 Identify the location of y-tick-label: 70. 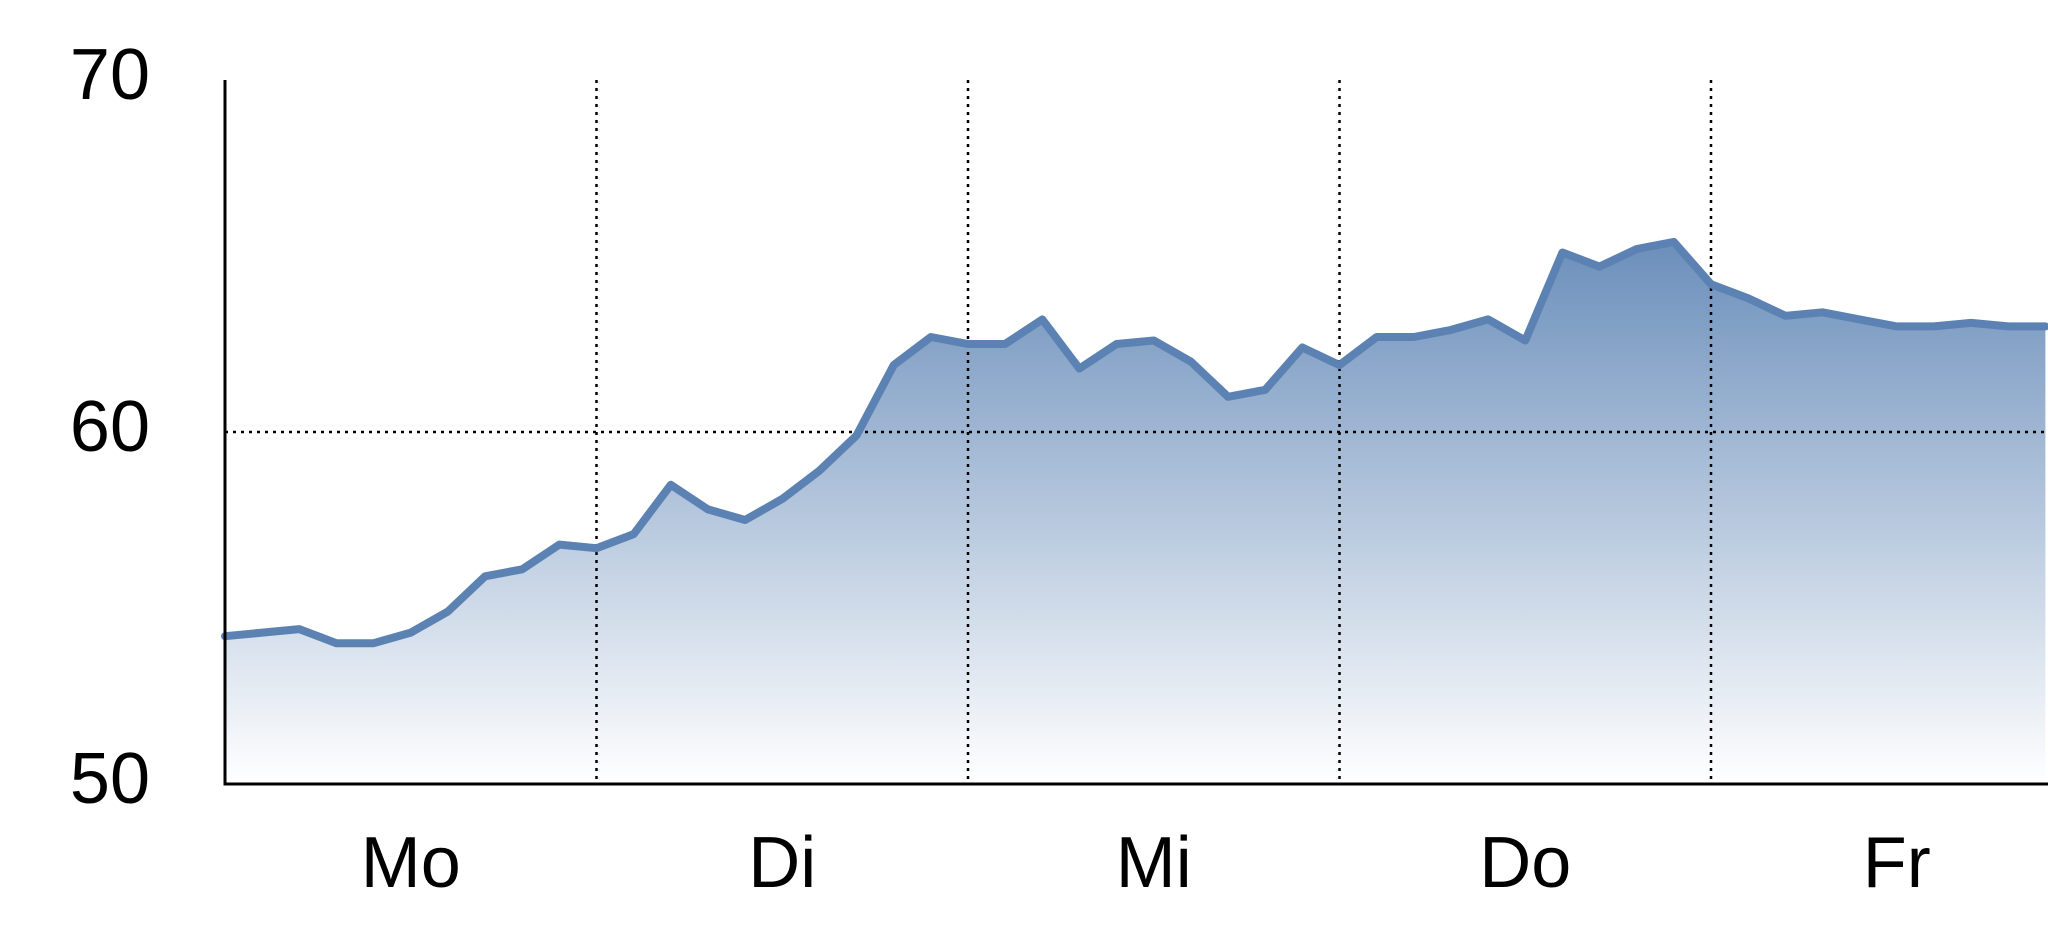
(110, 75).